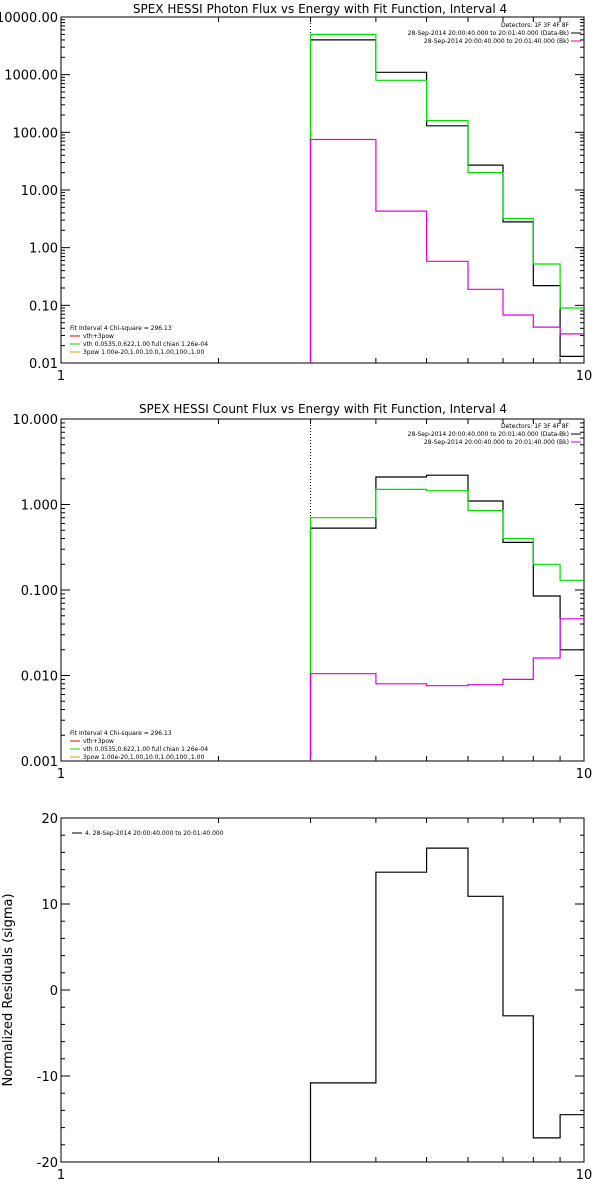 The image size is (600, 1204). Describe the element at coordinates (98, 741) in the screenshot. I see `count-legend-model: vth+3pow` at that location.